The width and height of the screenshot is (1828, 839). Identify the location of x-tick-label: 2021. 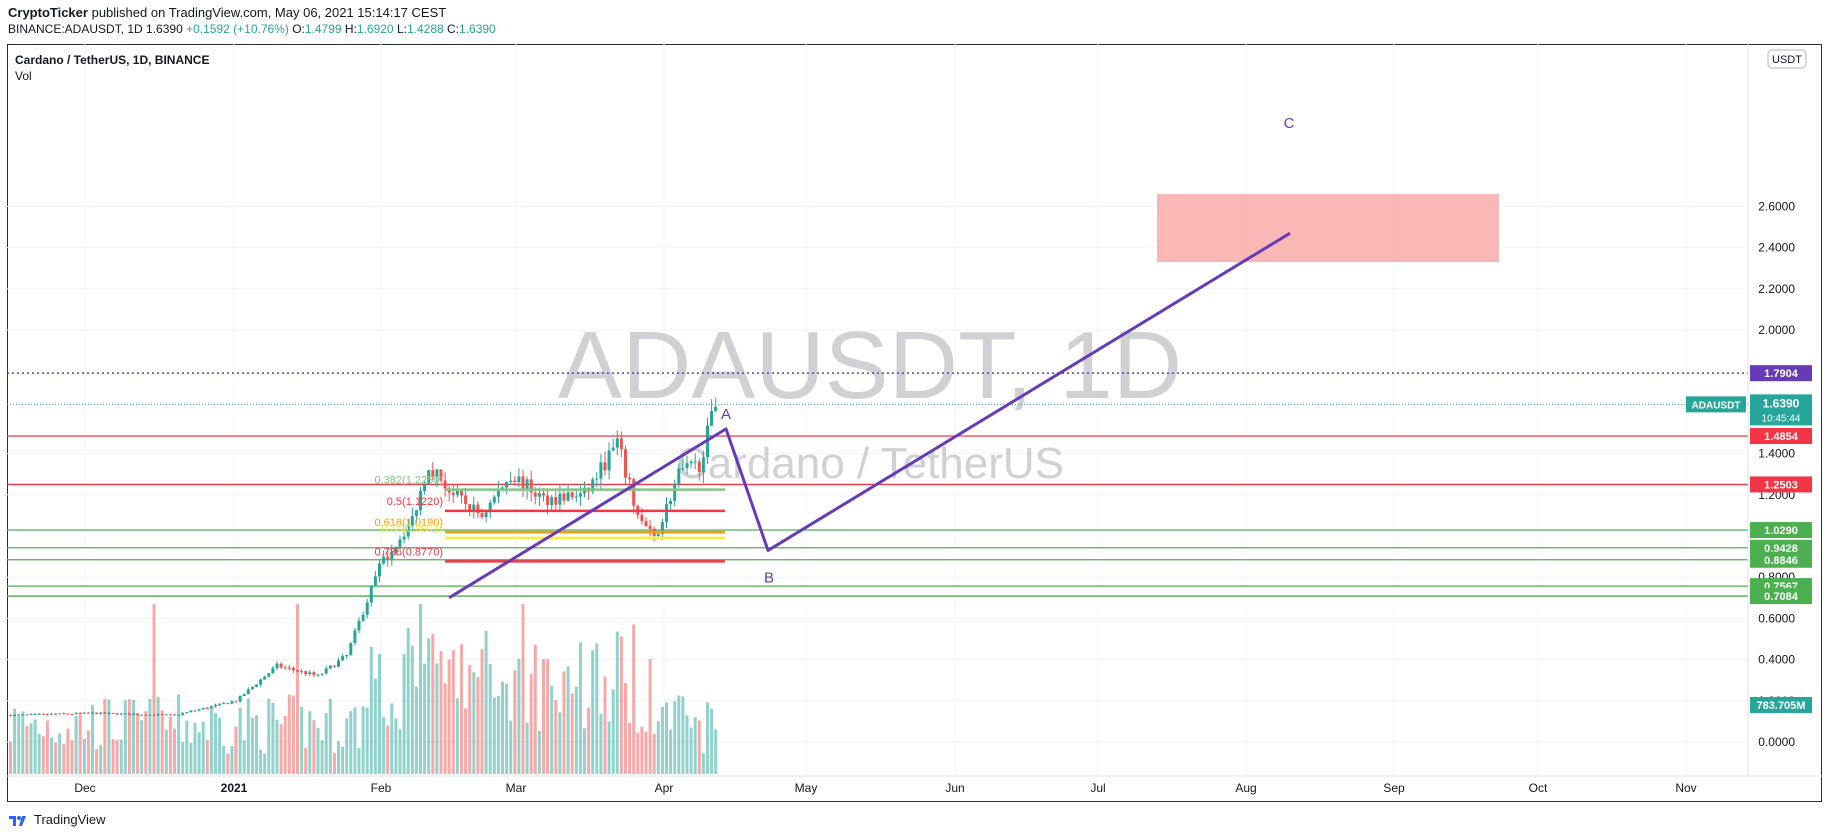
(234, 788).